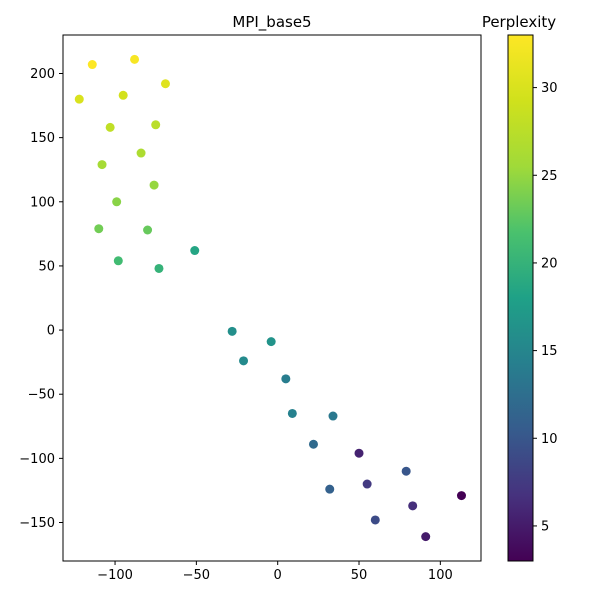  I want to click on y-axis: −150 −100 −50 0 50 100 150 200, so click(41, 299).